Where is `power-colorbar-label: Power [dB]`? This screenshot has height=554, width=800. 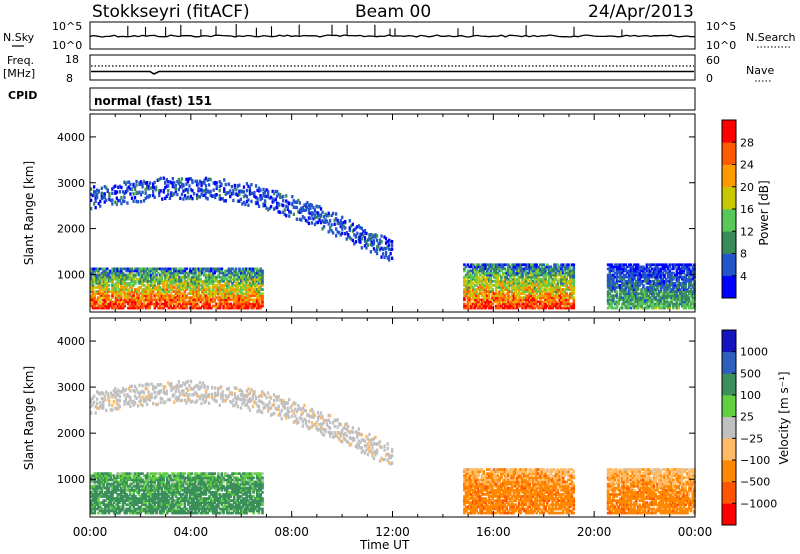
power-colorbar-label: Power [dB] is located at coordinates (764, 212).